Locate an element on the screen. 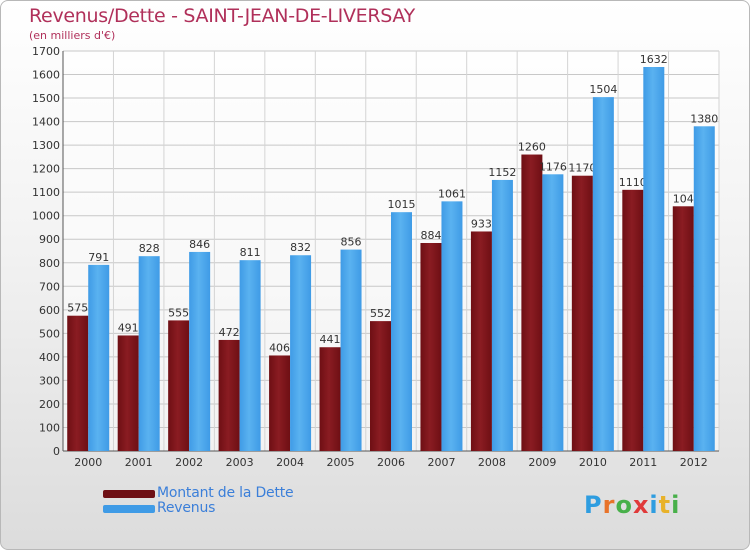 Image resolution: width=750 pixels, height=550 pixels. data-label-dette: 1260 is located at coordinates (532, 147).